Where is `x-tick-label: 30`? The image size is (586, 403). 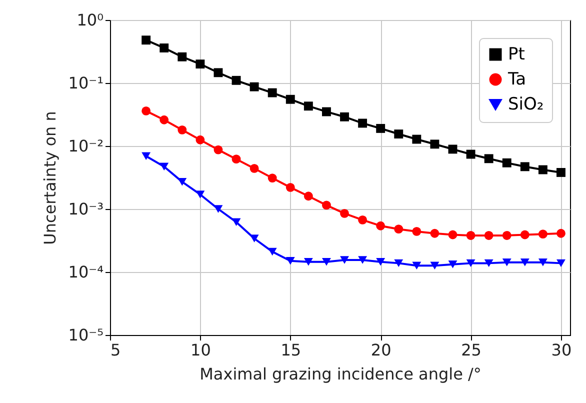
x-tick-label: 30 is located at coordinates (561, 350).